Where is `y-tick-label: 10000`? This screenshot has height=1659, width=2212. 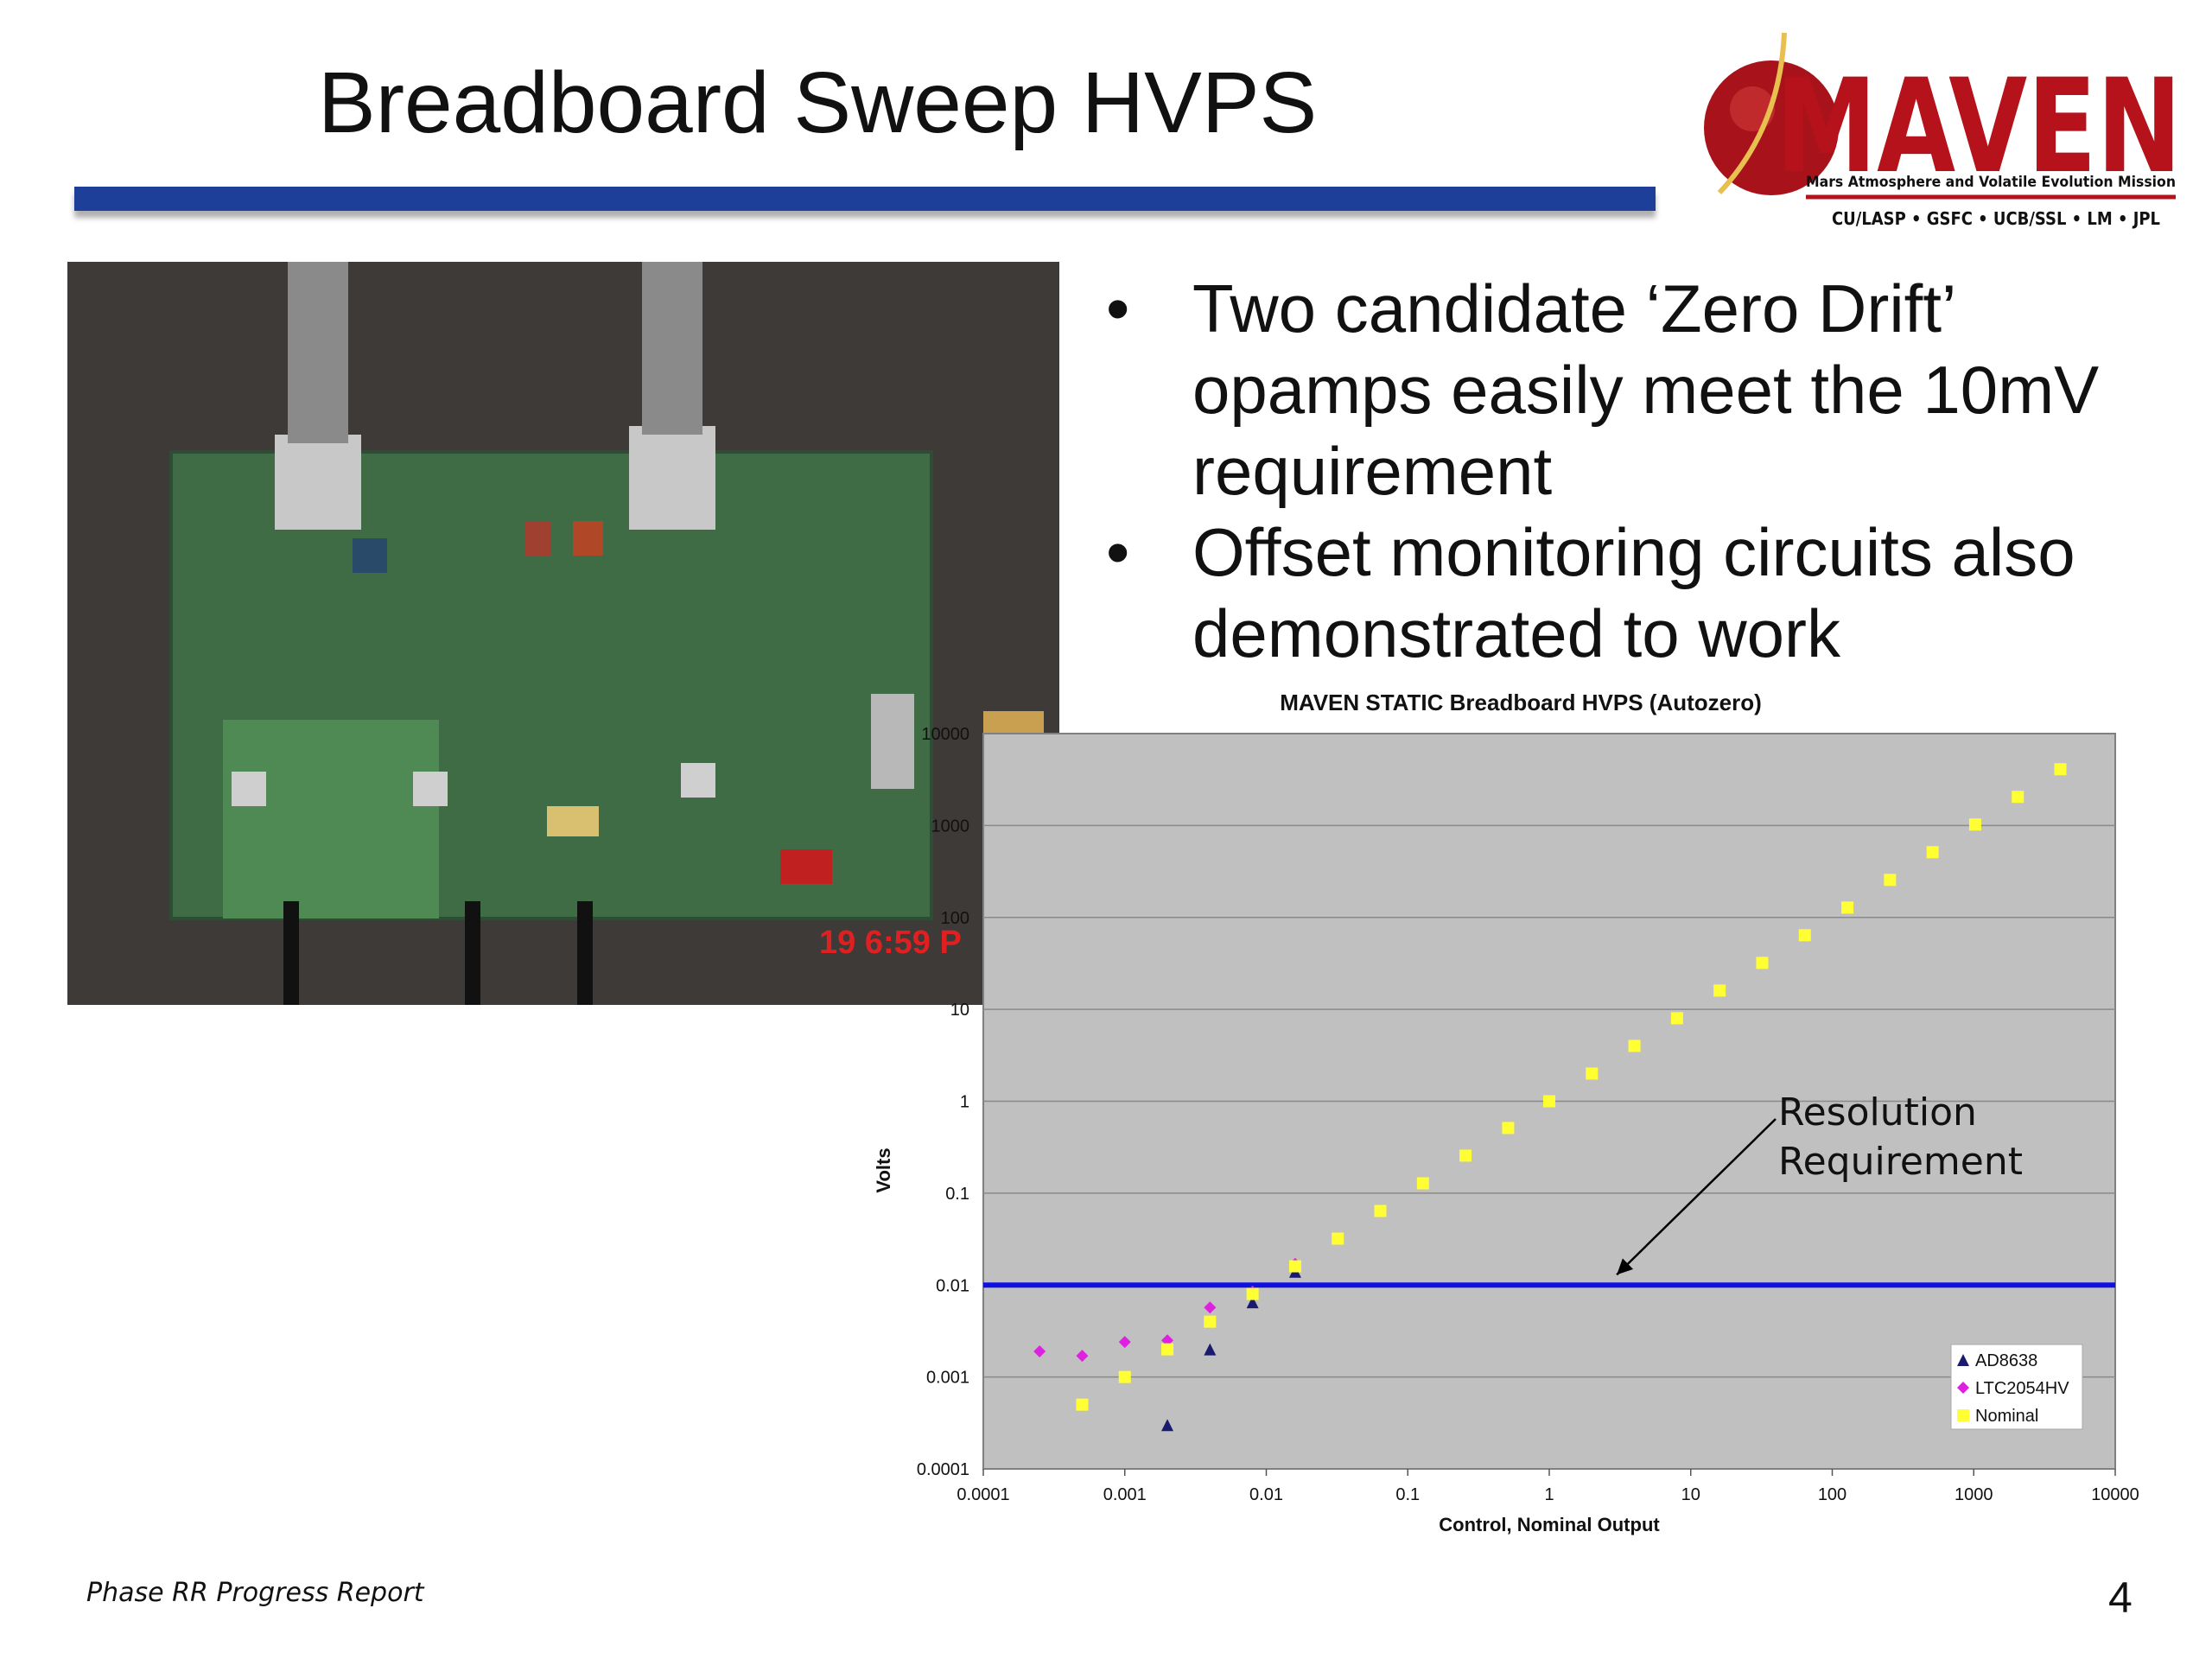
y-tick-label: 10000 is located at coordinates (945, 734).